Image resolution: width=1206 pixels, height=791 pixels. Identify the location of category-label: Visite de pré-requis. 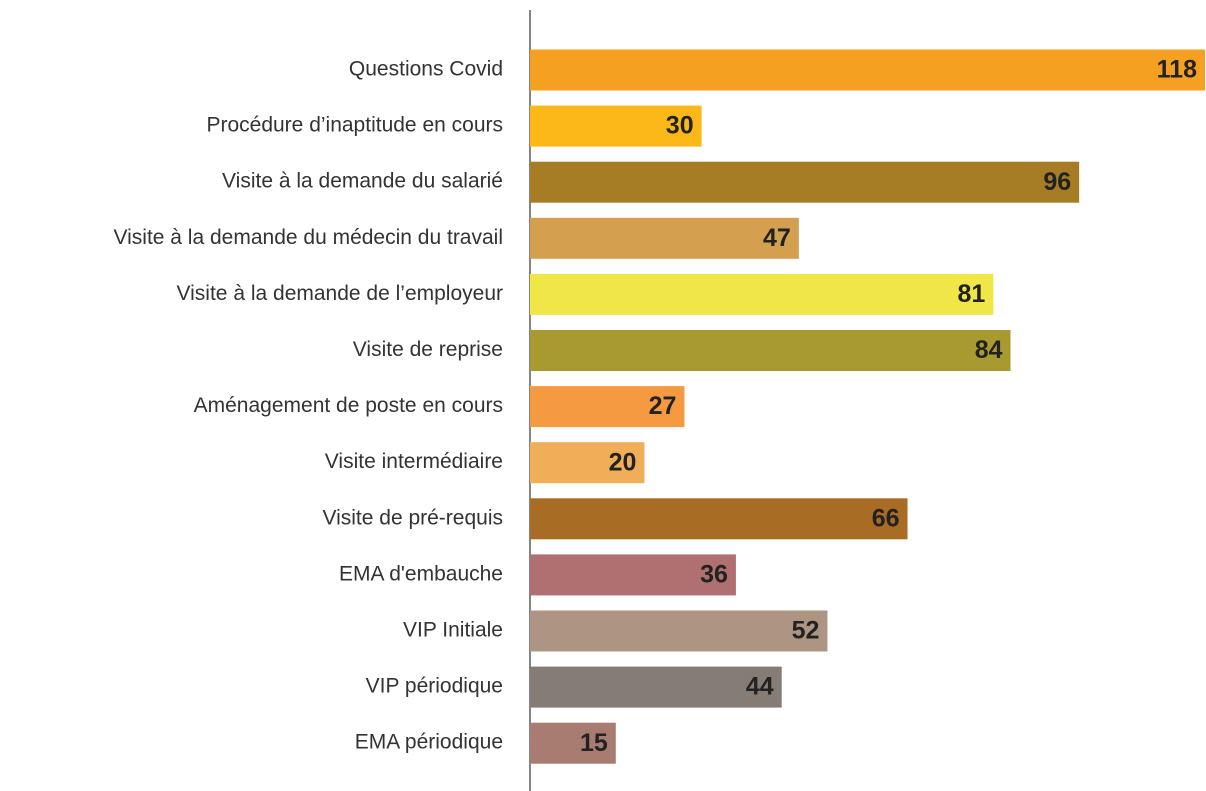
(412, 517).